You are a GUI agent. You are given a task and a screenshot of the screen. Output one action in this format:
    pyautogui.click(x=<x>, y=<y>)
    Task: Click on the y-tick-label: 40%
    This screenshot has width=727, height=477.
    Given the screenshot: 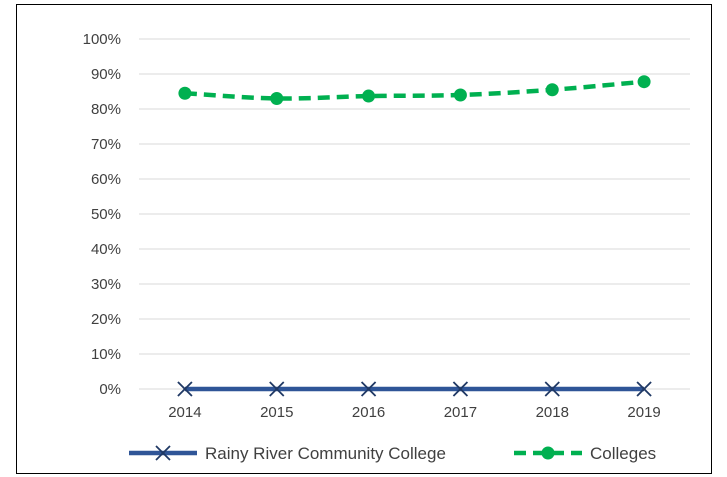 What is the action you would take?
    pyautogui.click(x=106, y=249)
    